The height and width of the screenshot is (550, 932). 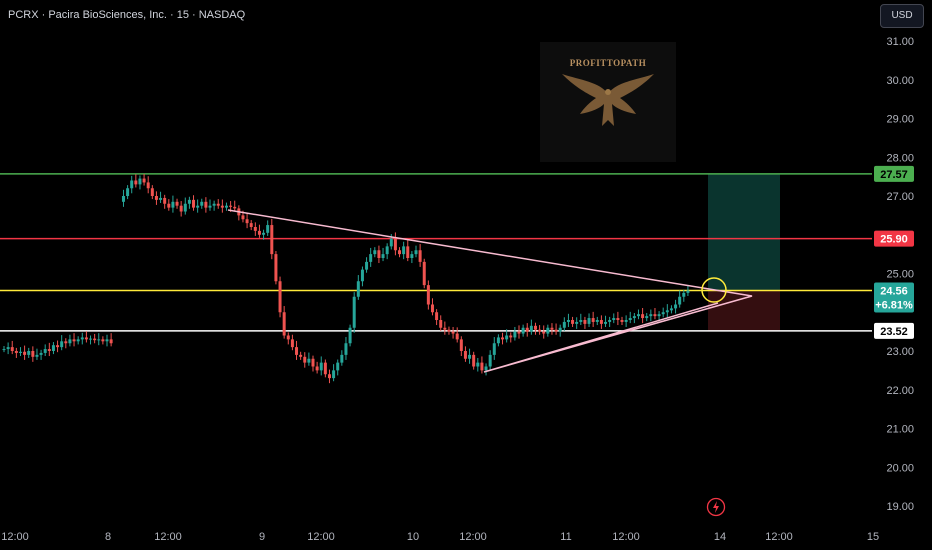 I want to click on breakout-circle, so click(x=714, y=290).